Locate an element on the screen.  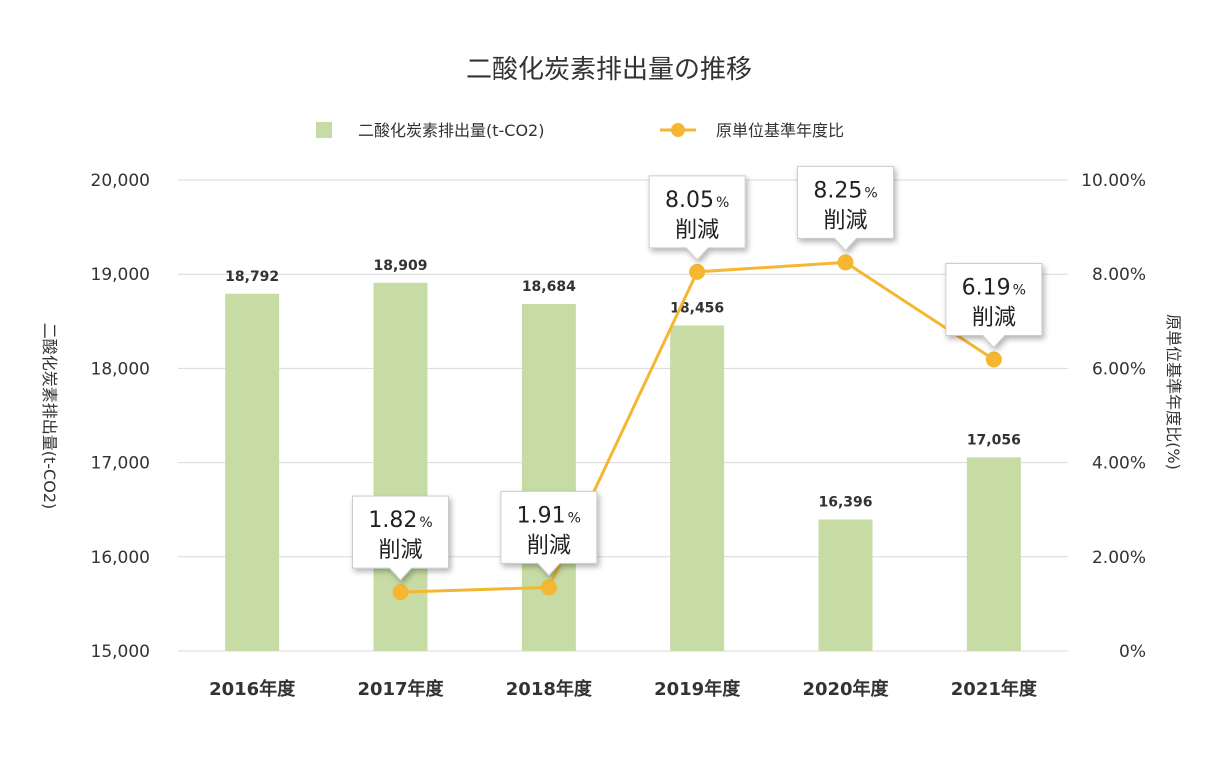
bar-value-label-2016年度: 18,792 is located at coordinates (252, 277).